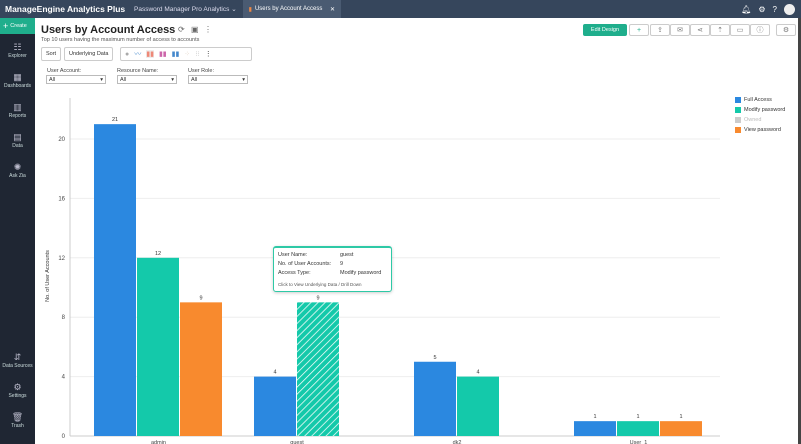  I want to click on select-value: All, so click(52, 79).